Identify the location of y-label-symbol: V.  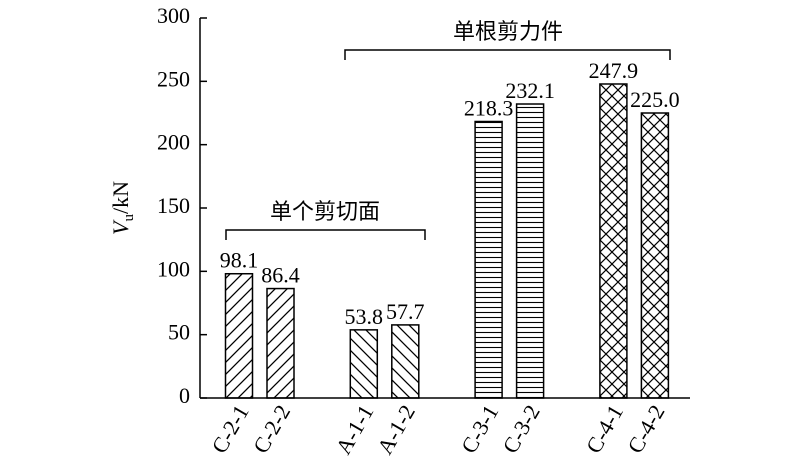
(120, 227).